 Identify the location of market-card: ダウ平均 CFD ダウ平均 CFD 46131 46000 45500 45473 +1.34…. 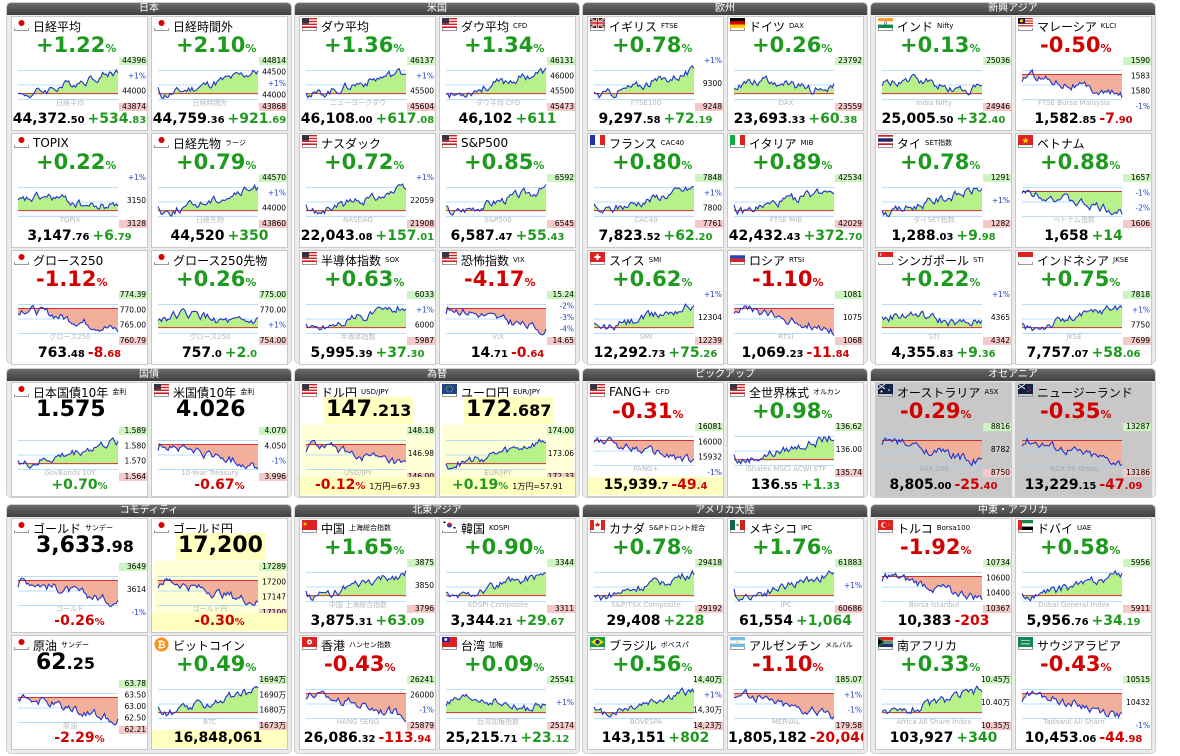
(507, 73).